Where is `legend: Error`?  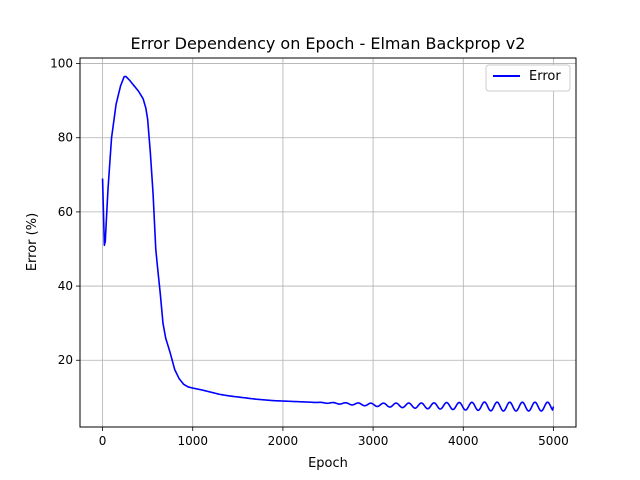
legend: Error is located at coordinates (528, 78).